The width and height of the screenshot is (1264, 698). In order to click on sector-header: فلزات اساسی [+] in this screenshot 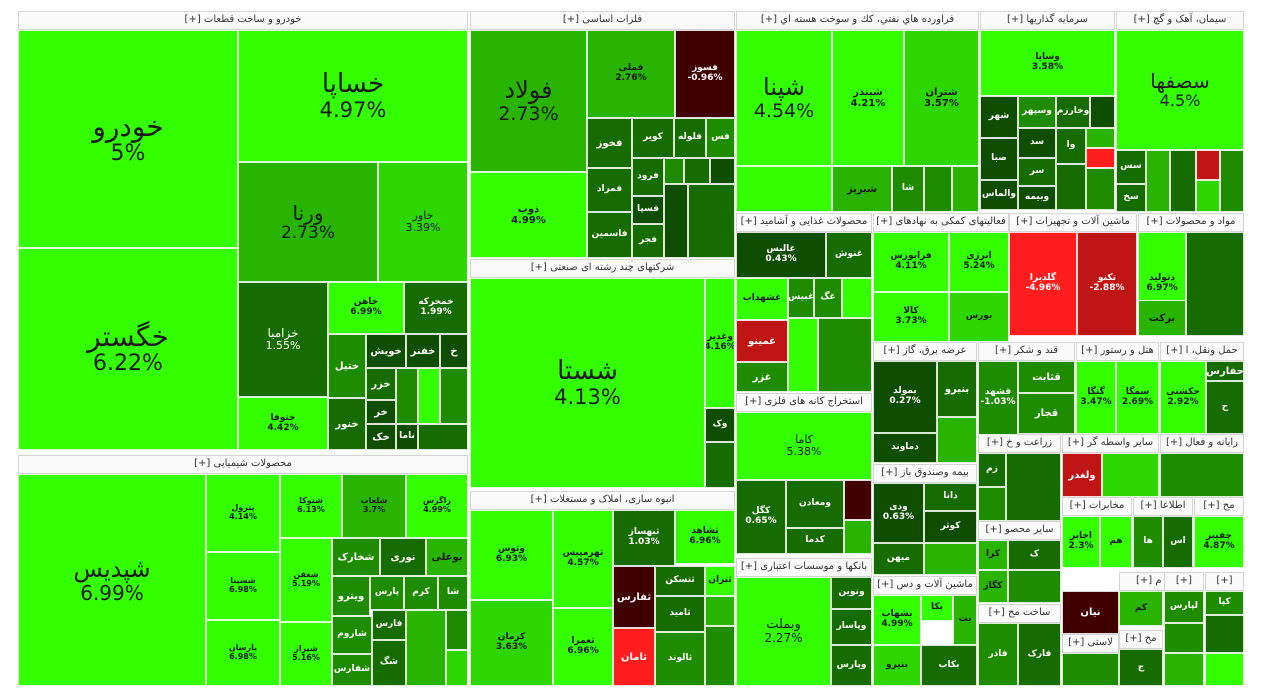, I will do `click(602, 20)`.